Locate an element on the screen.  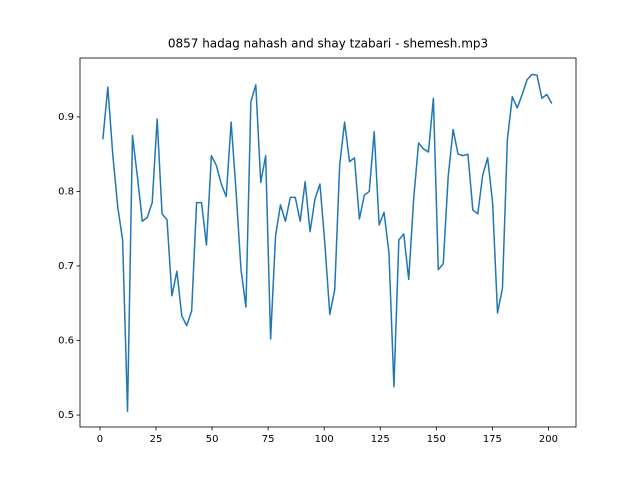
x-tick-label: 175 is located at coordinates (492, 439).